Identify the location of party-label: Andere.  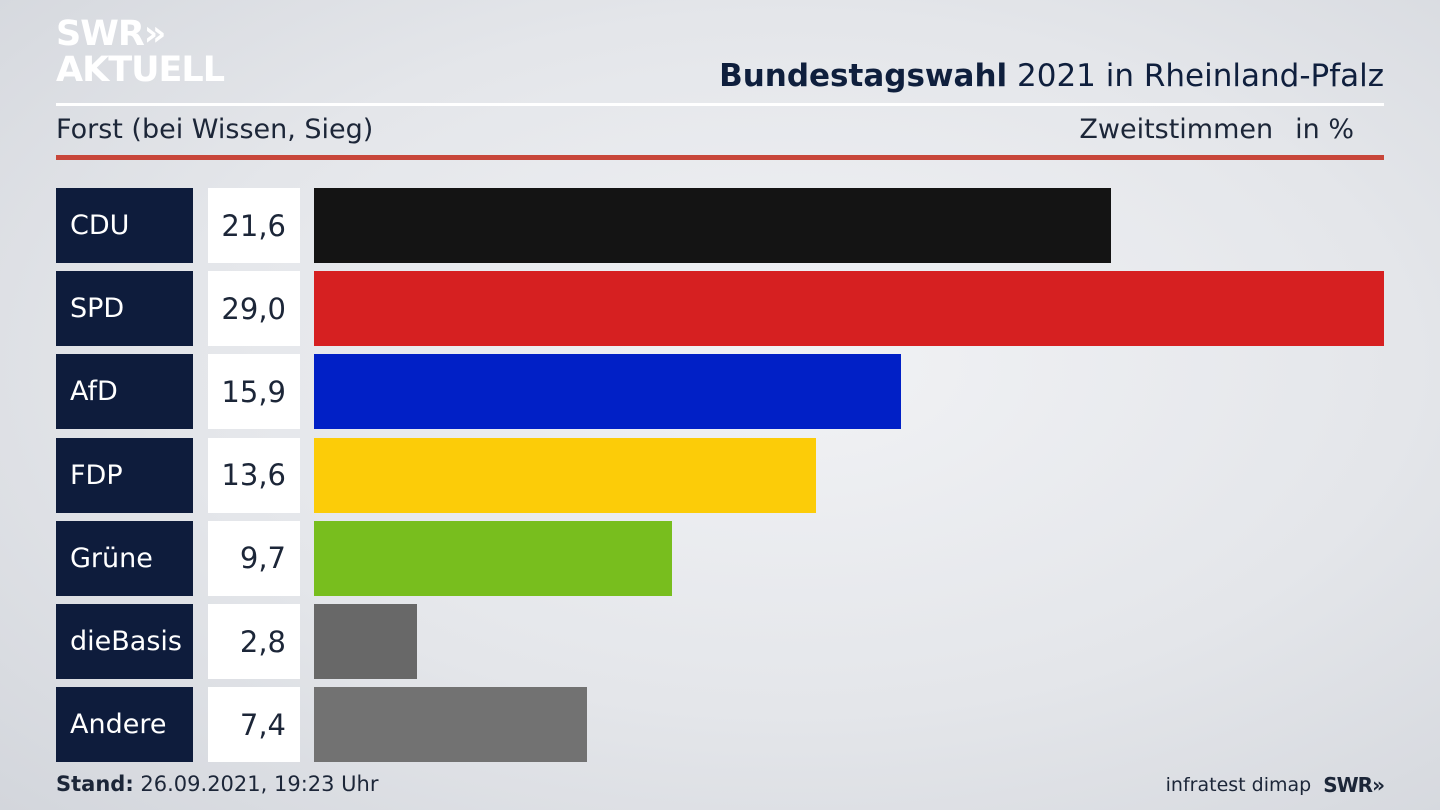
(124, 725).